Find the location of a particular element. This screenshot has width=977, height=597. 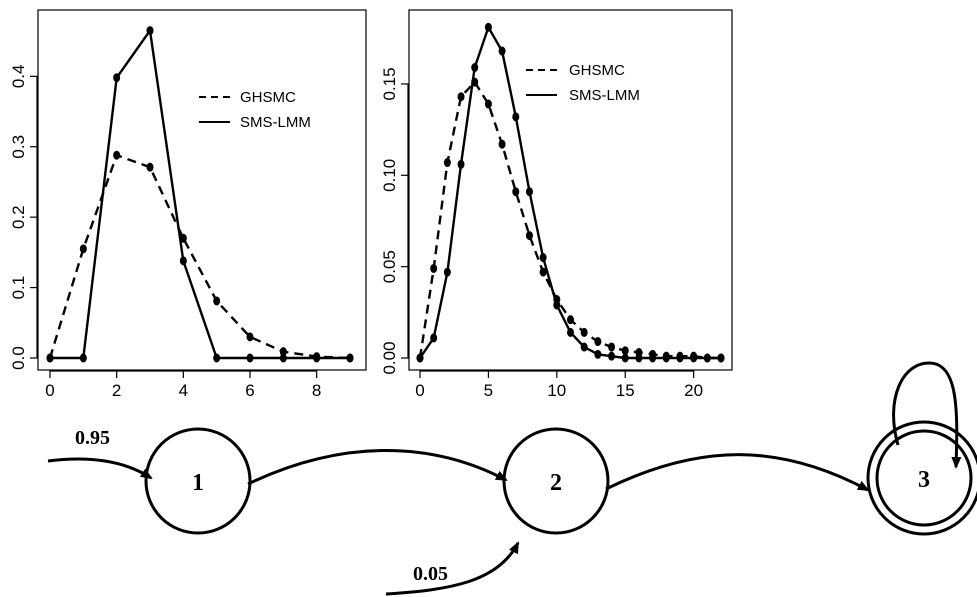

y-tick-label: 0.00 is located at coordinates (389, 357).